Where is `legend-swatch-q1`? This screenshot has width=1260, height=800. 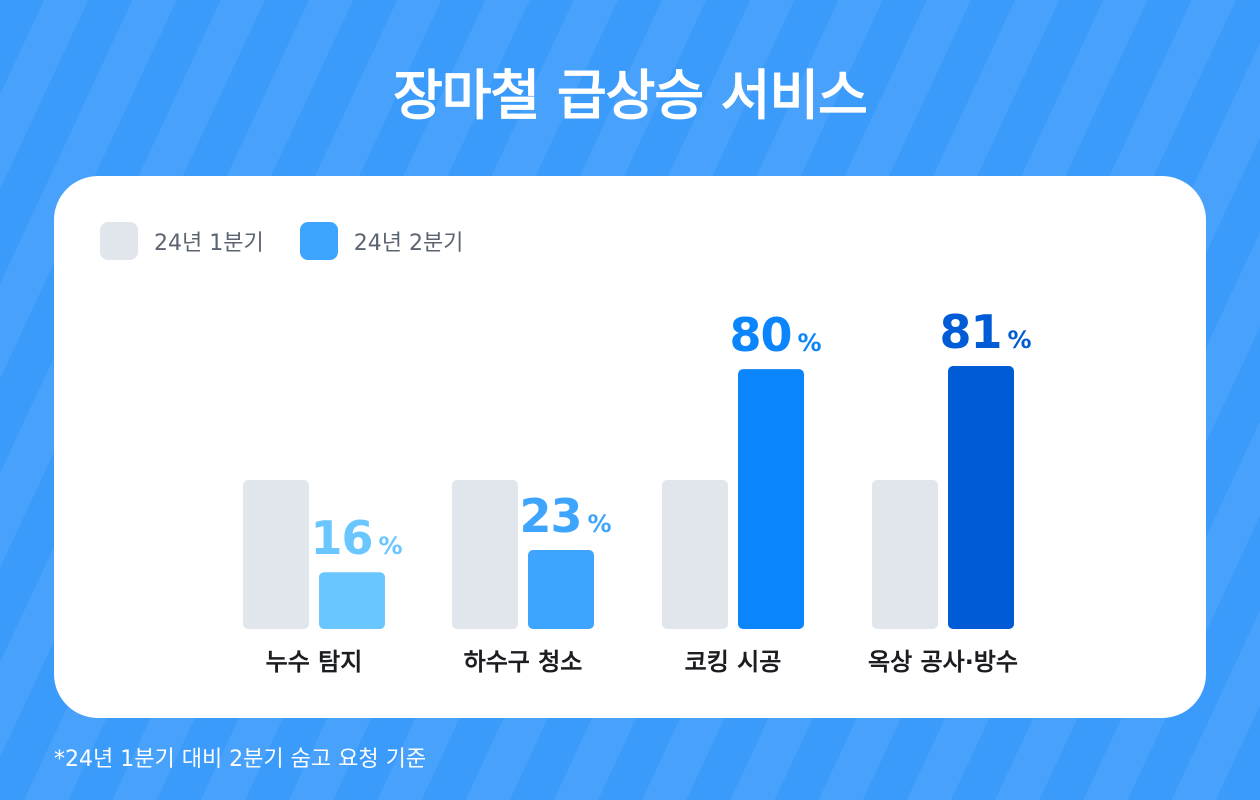
legend-swatch-q1 is located at coordinates (119, 241).